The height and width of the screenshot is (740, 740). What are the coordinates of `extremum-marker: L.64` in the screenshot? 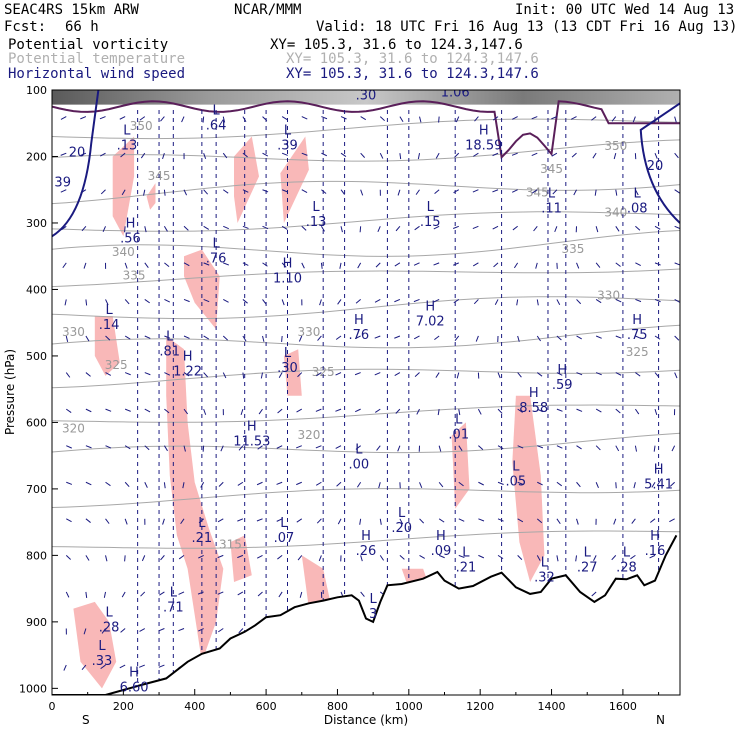 It's located at (216, 119).